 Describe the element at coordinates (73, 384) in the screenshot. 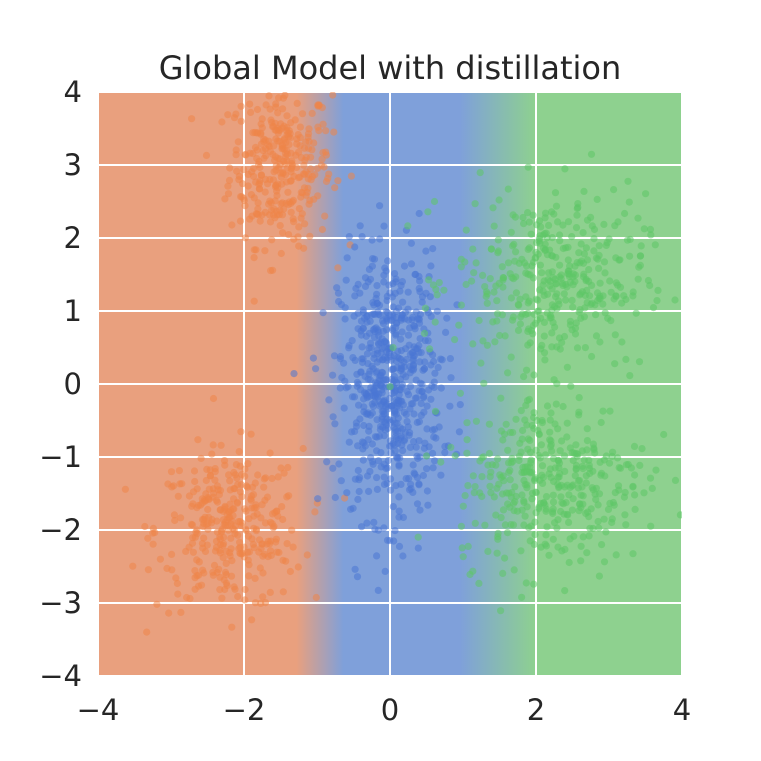

I see `y-tick-label: 0` at that location.